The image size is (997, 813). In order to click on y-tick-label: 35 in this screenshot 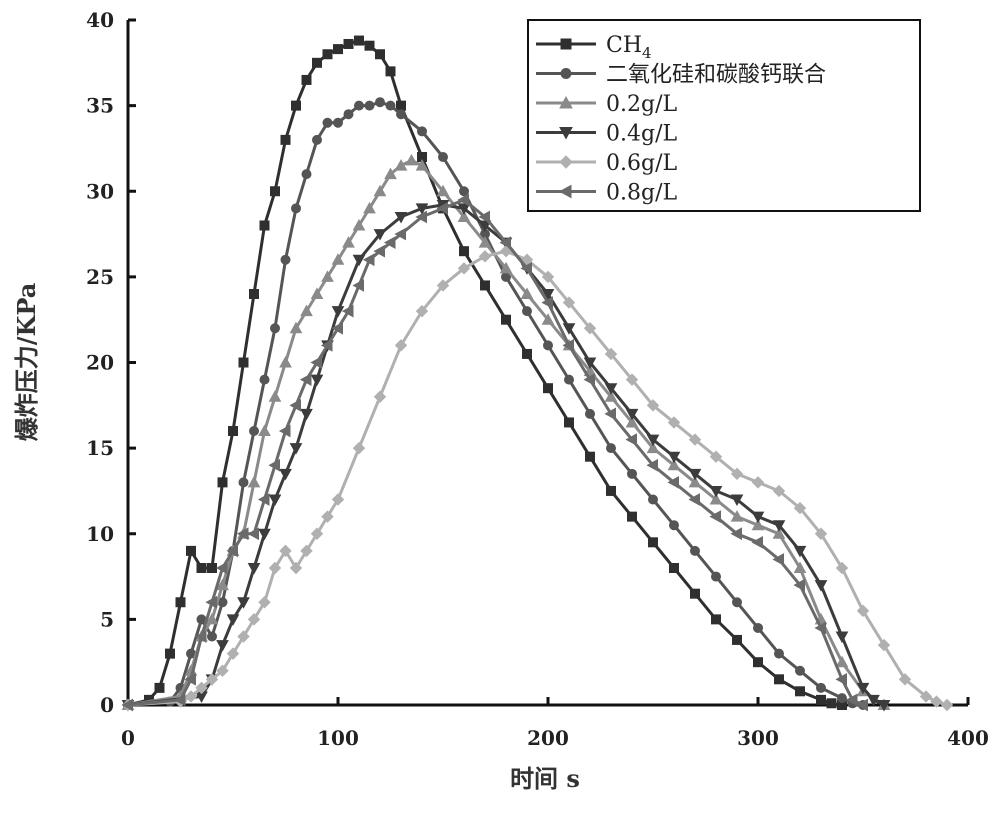, I will do `click(100, 106)`.